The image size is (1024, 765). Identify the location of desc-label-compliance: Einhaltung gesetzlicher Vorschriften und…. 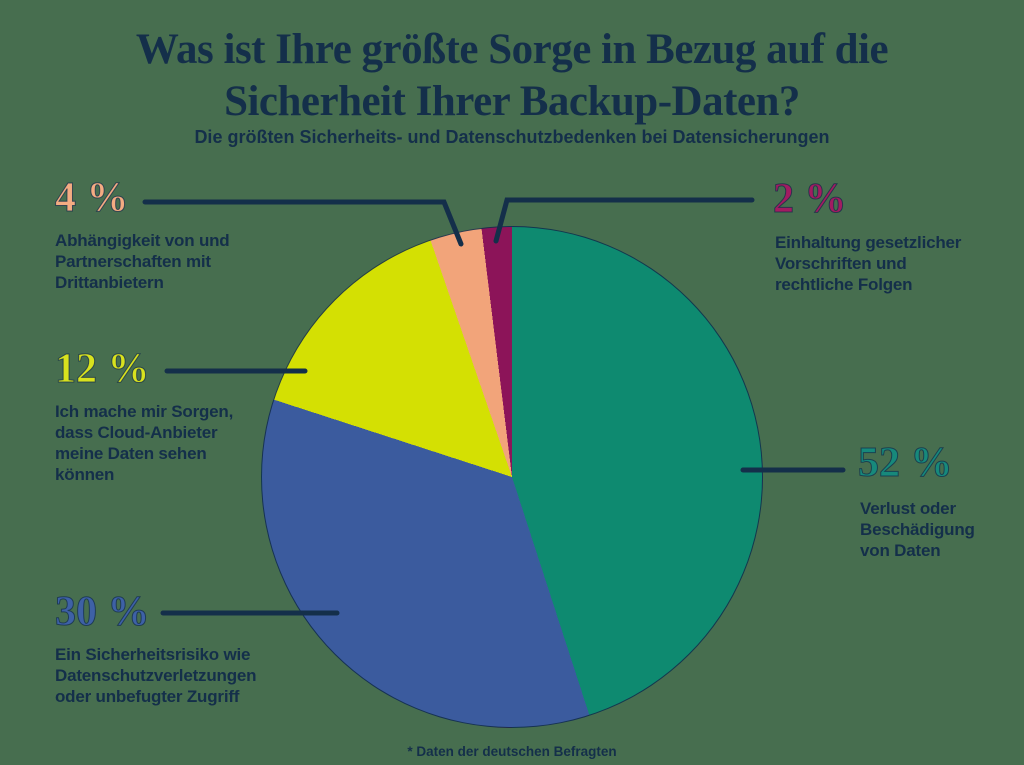
(868, 263).